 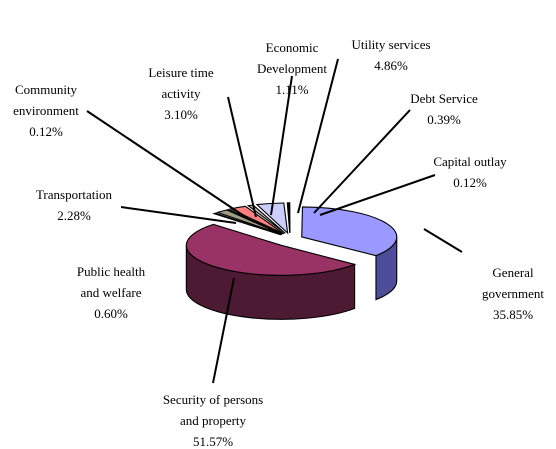 What do you see at coordinates (111, 313) in the screenshot?
I see `percent-public-health-and-welfare: 0.60%` at bounding box center [111, 313].